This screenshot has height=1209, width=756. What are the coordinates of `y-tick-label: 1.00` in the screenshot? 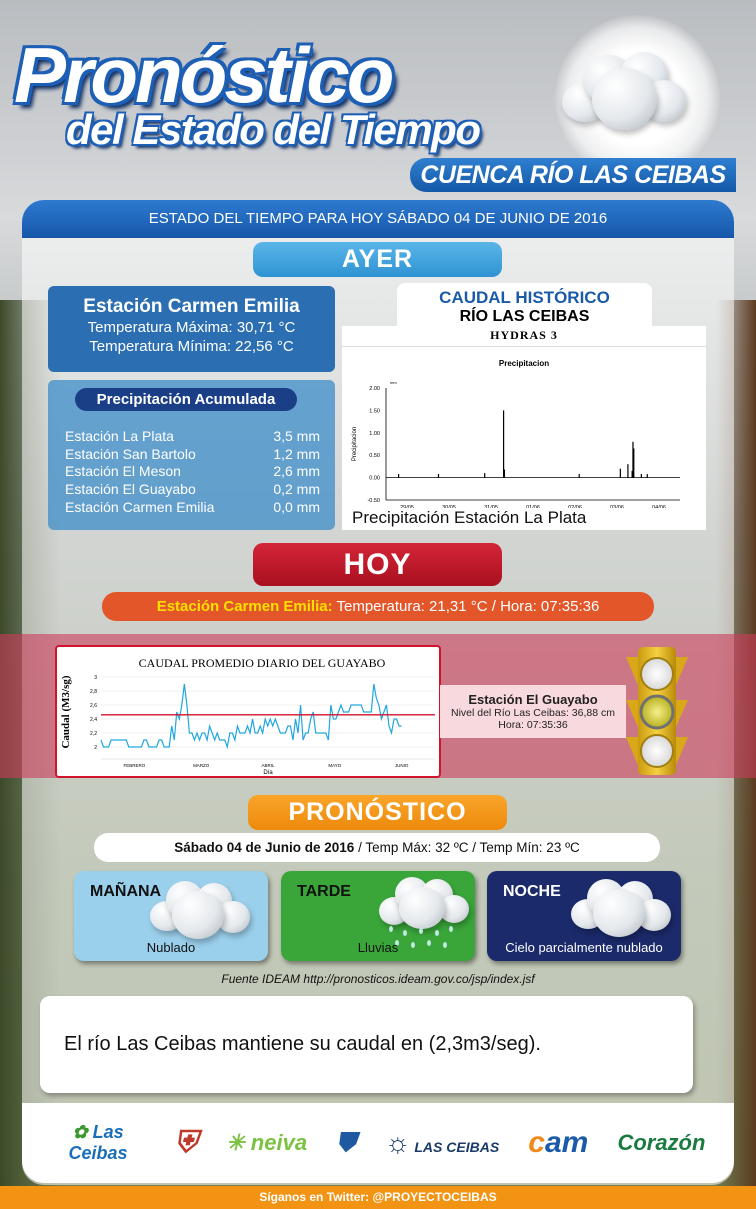 It's located at (374, 434).